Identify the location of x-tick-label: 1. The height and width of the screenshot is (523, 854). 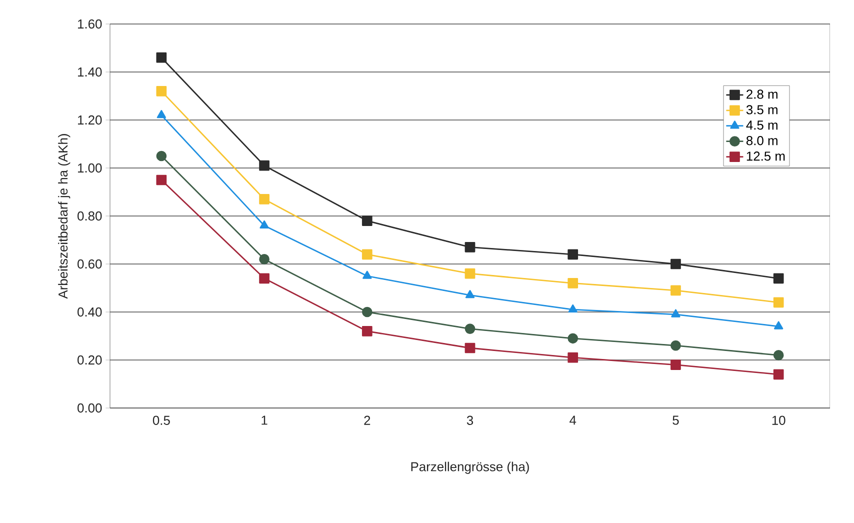
(265, 420).